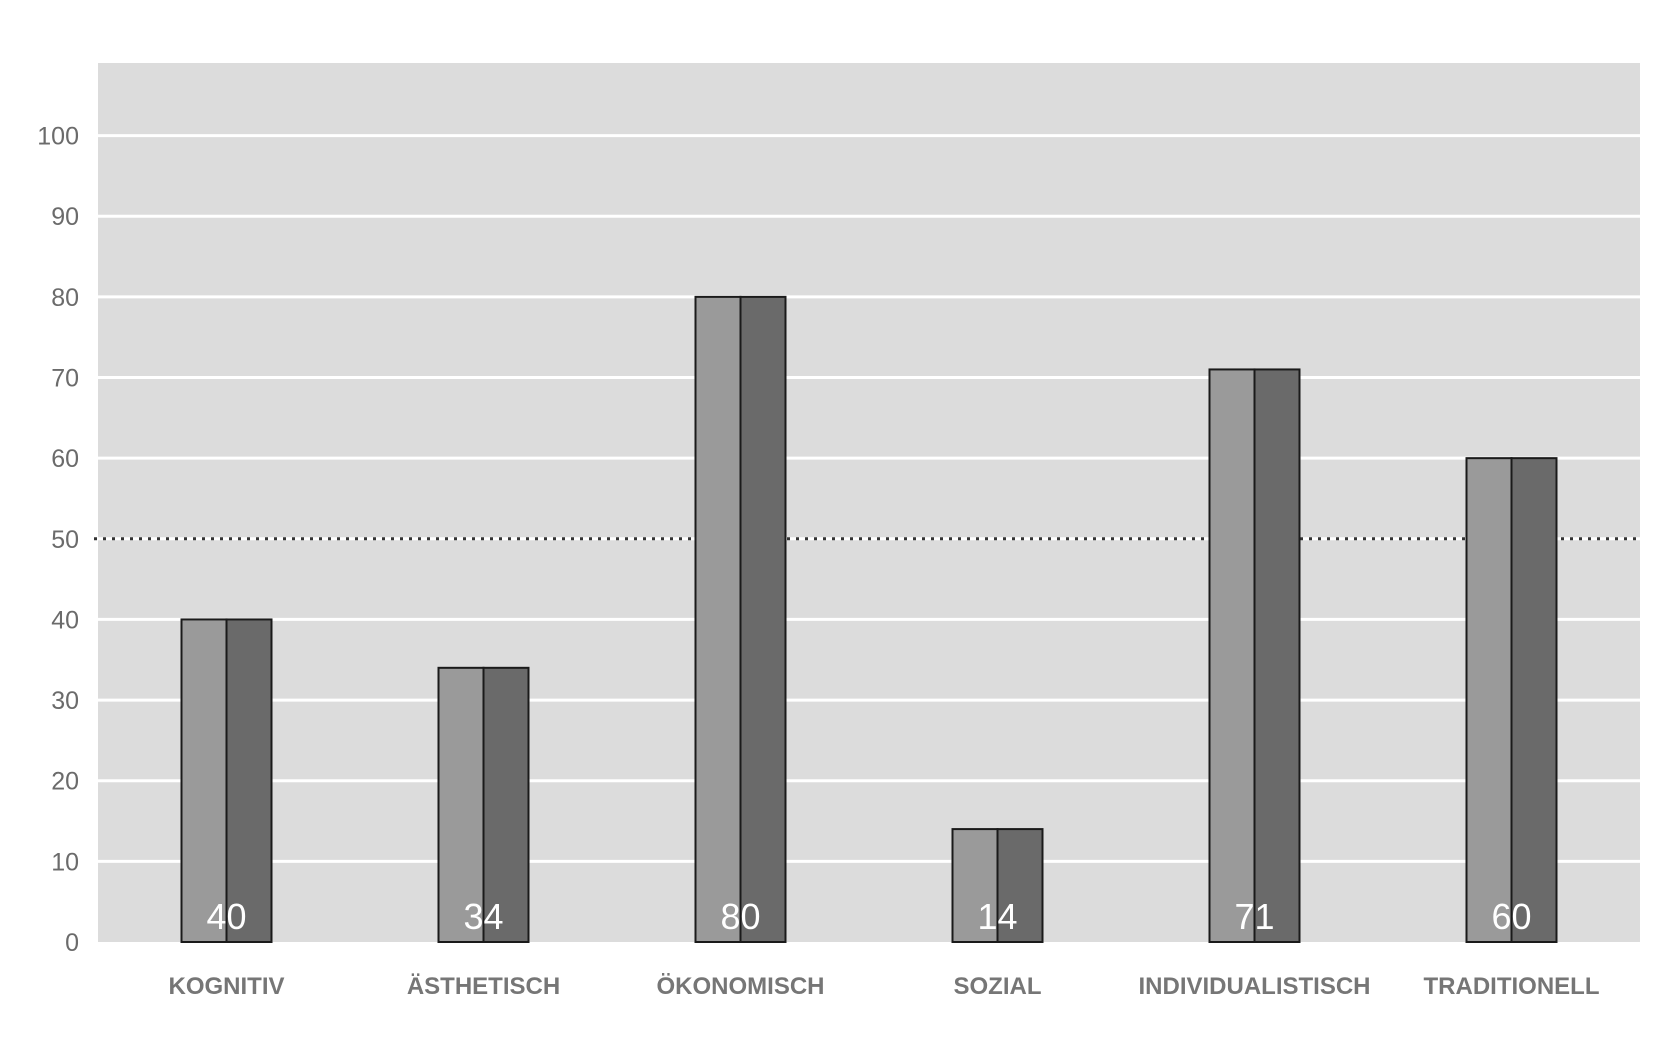 The image size is (1676, 1050). What do you see at coordinates (58, 137) in the screenshot?
I see `y-tick-label: 100` at bounding box center [58, 137].